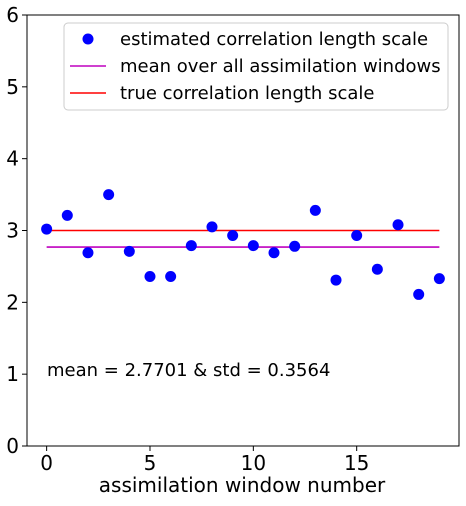  What do you see at coordinates (247, 93) in the screenshot?
I see `legend-label: true correlation length scale` at bounding box center [247, 93].